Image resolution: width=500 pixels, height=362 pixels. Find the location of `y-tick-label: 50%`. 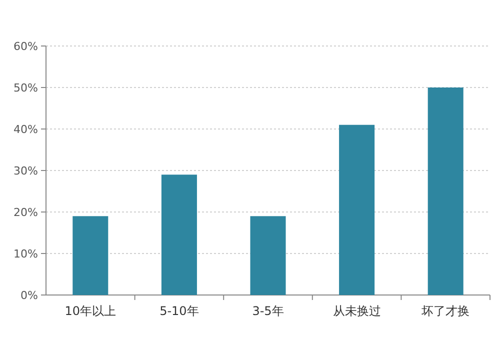

y-tick-label: 50% is located at coordinates (26, 88).